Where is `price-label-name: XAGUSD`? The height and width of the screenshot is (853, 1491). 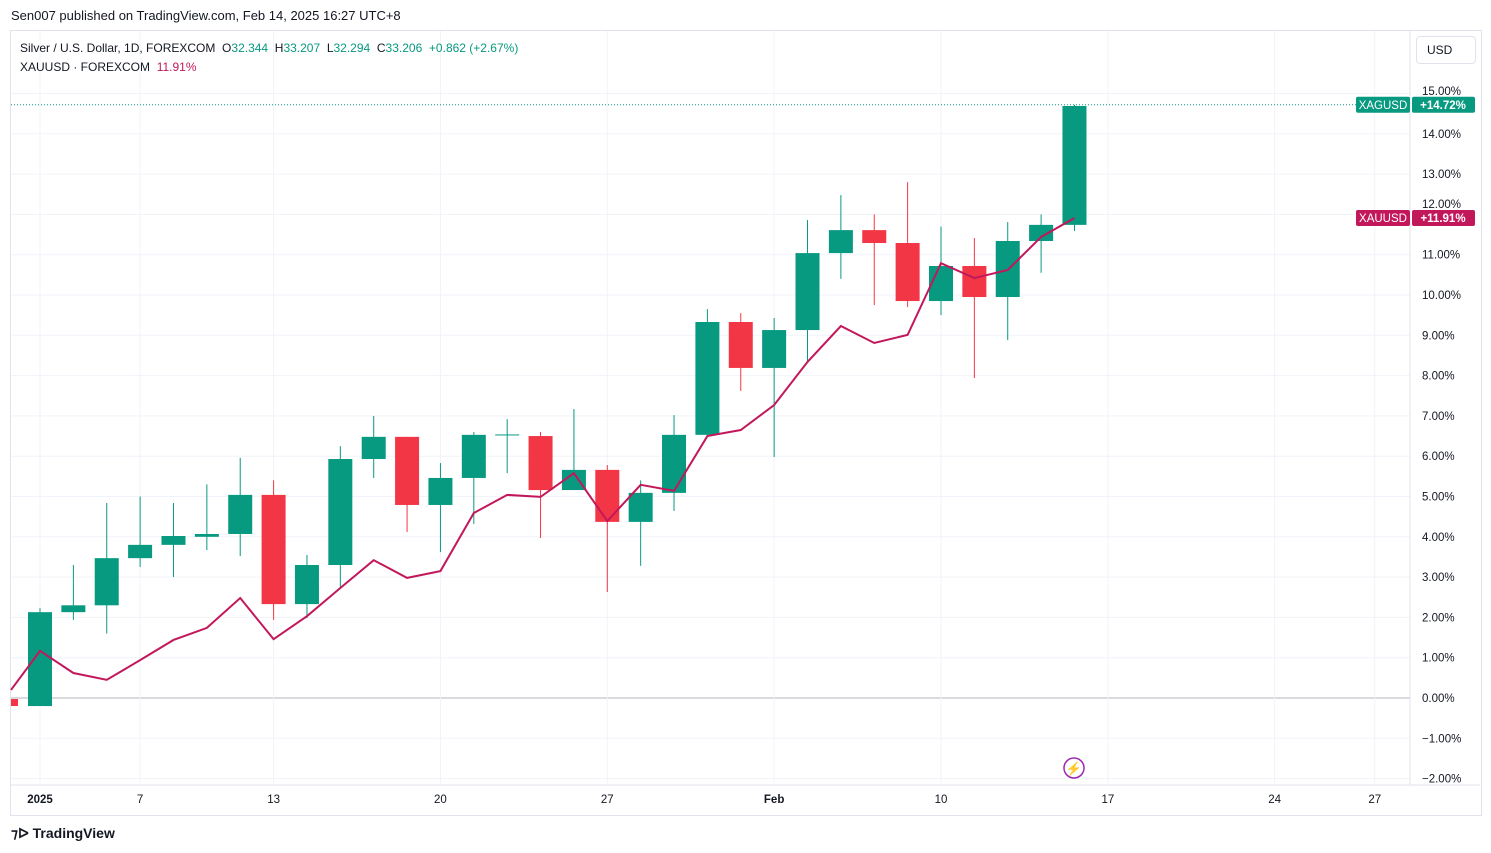
price-label-name: XAGUSD is located at coordinates (1383, 106).